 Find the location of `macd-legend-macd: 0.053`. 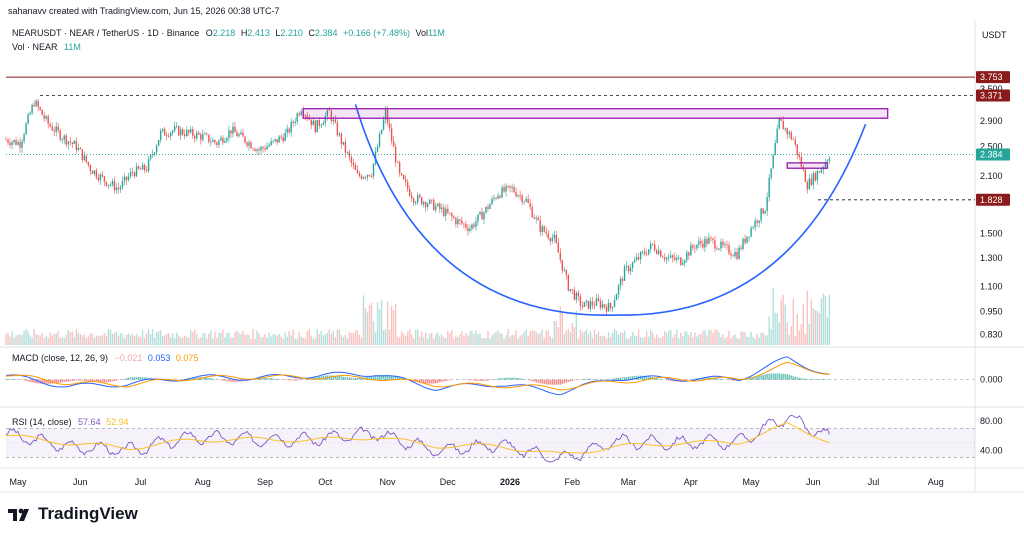

macd-legend-macd: 0.053 is located at coordinates (159, 358).